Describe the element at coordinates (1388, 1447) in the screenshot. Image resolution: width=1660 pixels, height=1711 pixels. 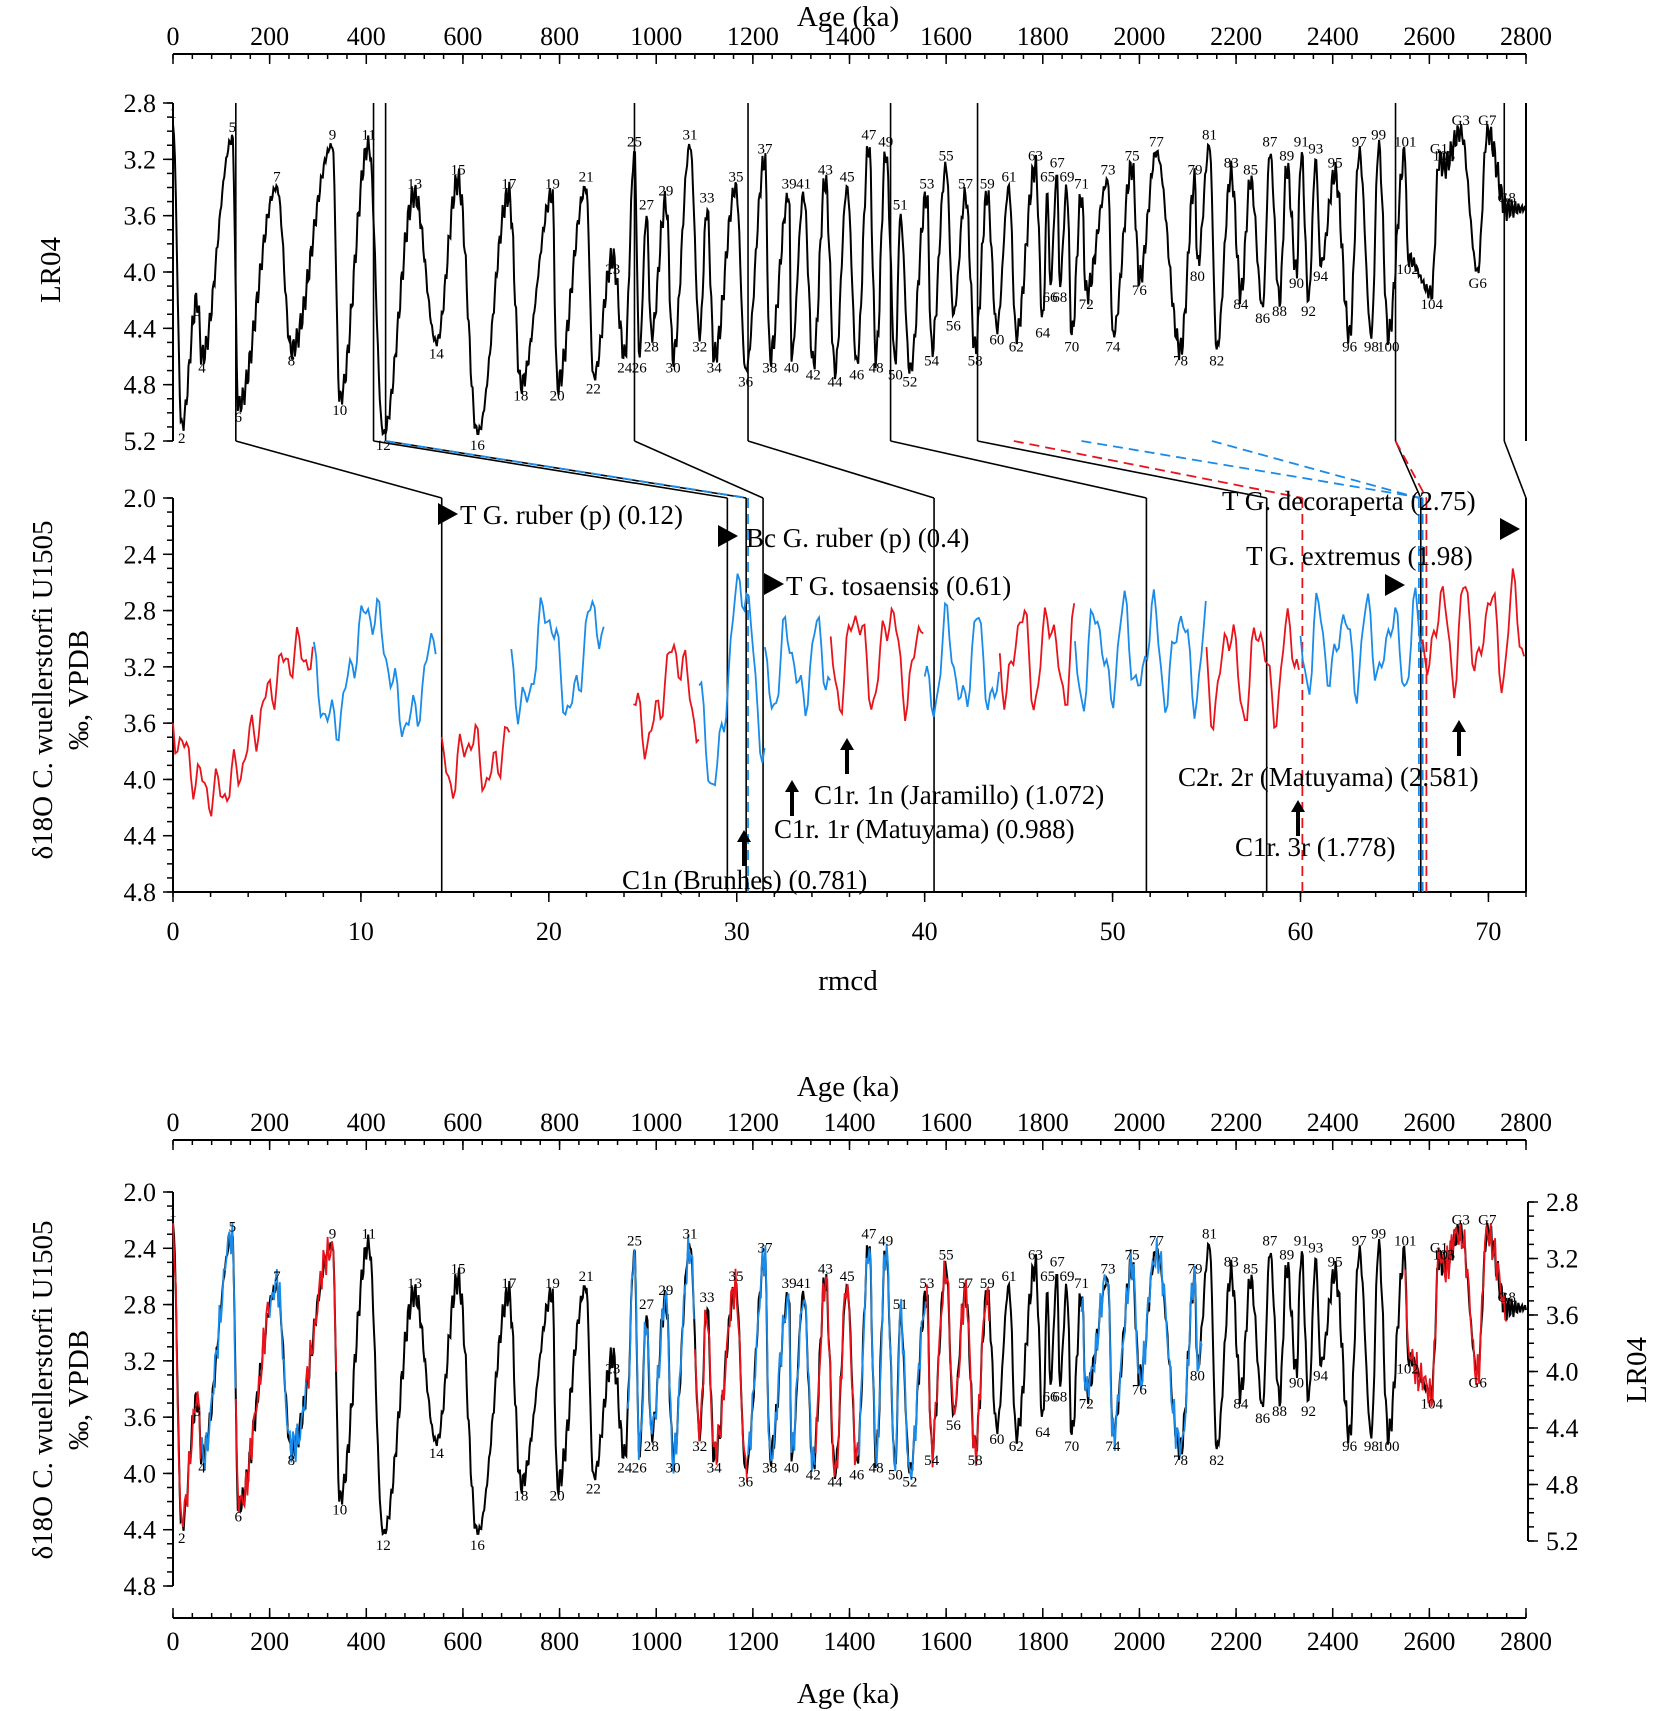
I see `peak-label: 100` at that location.